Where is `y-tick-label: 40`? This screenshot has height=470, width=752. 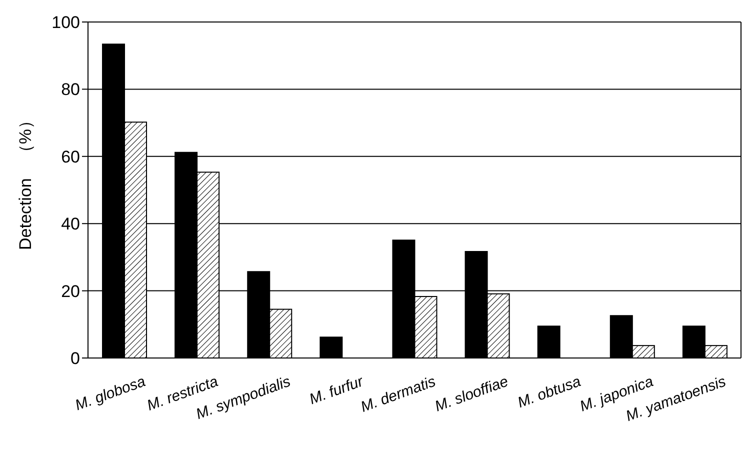
y-tick-label: 40 is located at coordinates (70, 224).